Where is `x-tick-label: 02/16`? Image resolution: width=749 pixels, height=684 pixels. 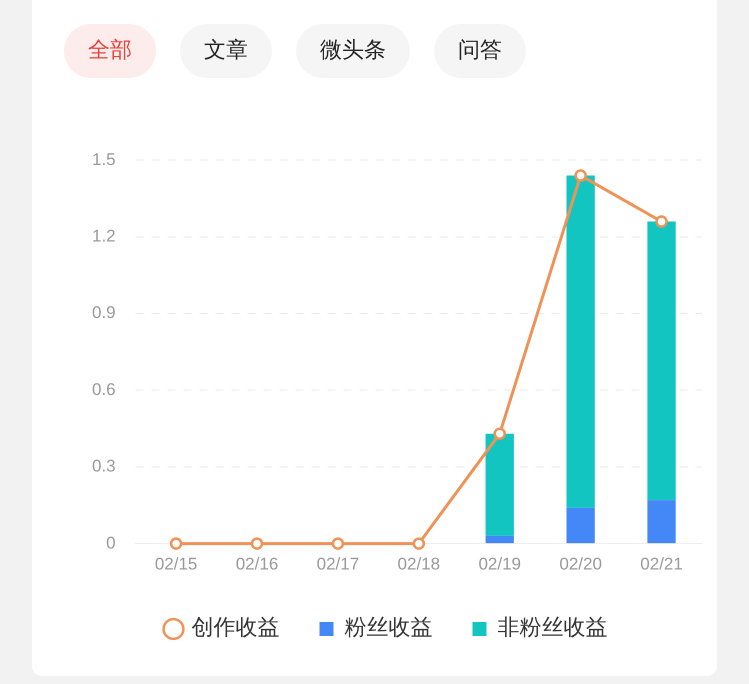
x-tick-label: 02/16 is located at coordinates (257, 564).